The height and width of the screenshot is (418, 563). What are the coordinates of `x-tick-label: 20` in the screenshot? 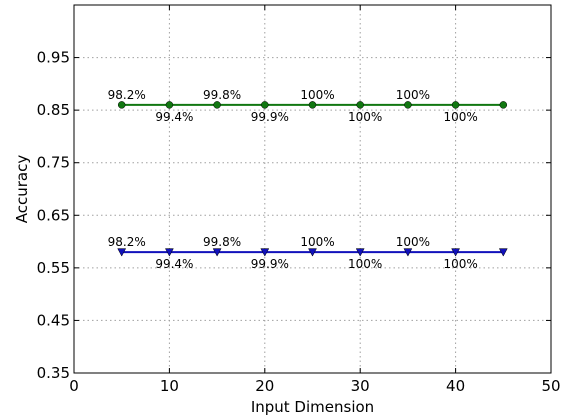 It's located at (264, 386).